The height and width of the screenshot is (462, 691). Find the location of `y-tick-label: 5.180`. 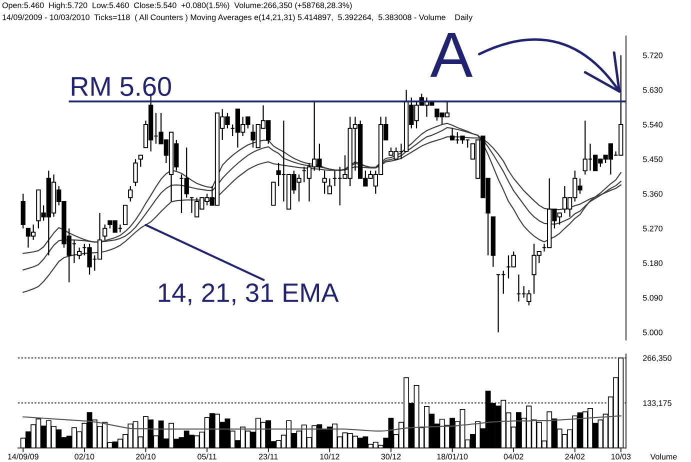

y-tick-label: 5.180 is located at coordinates (652, 263).